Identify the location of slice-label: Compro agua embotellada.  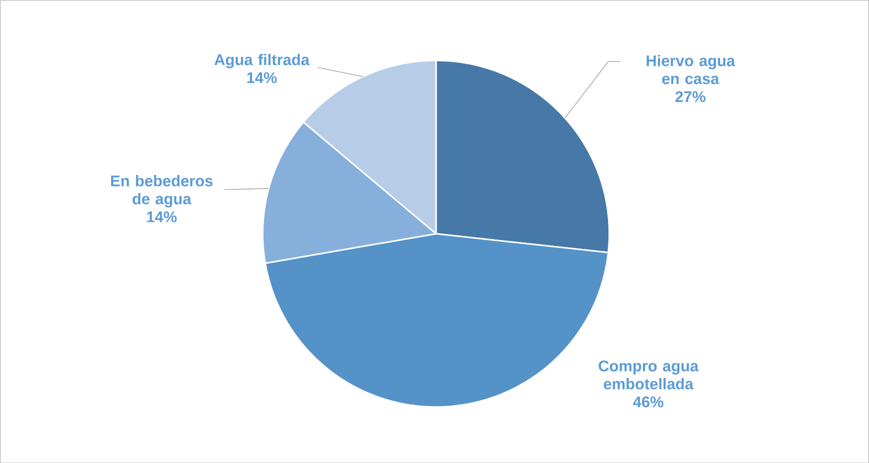
(648, 375).